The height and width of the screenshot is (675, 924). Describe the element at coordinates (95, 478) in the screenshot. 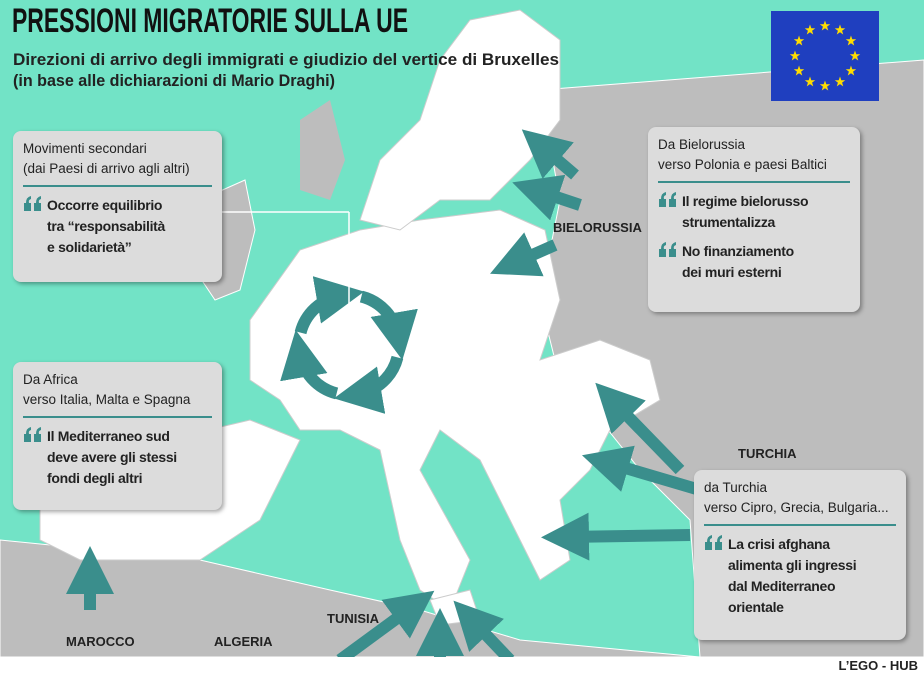

I see `quote-line: fondi degli altri` at that location.